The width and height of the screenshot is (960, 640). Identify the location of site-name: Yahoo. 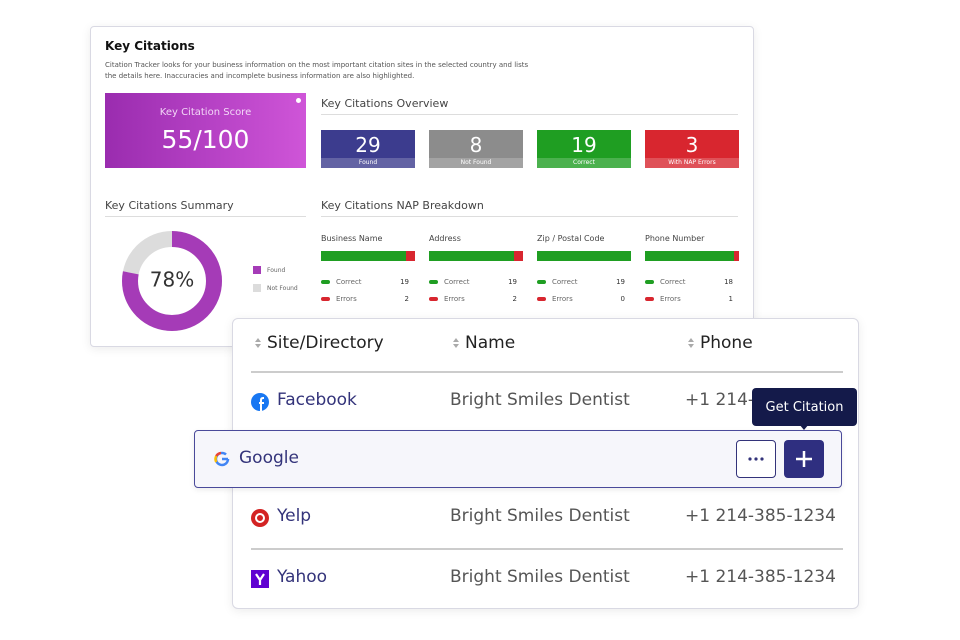
(302, 577).